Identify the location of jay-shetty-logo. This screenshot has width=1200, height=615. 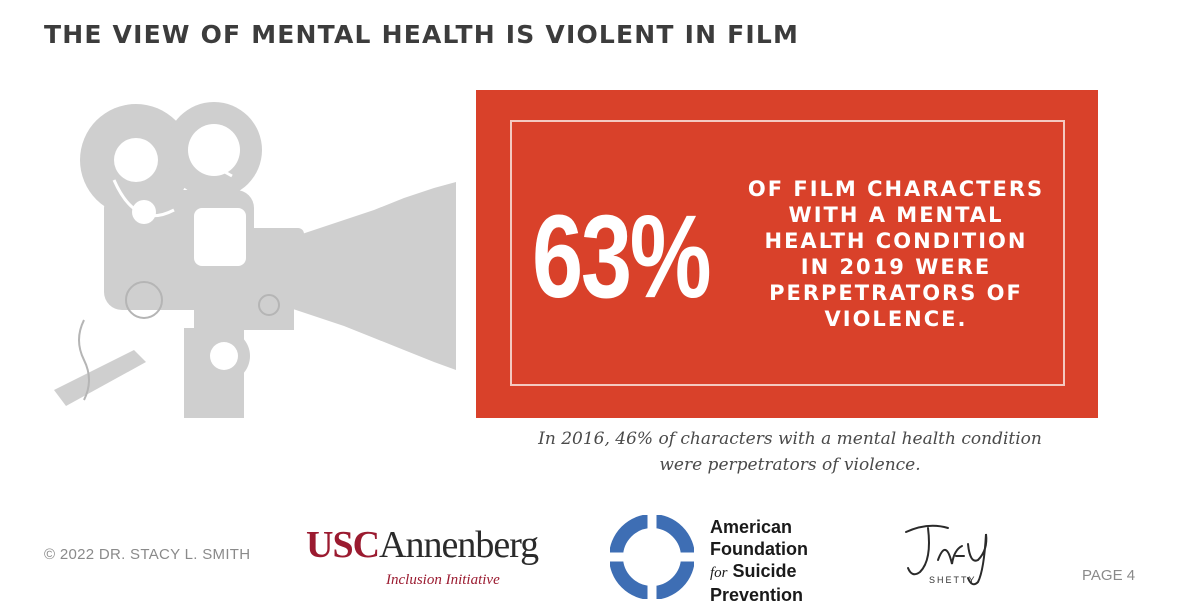
(946, 555).